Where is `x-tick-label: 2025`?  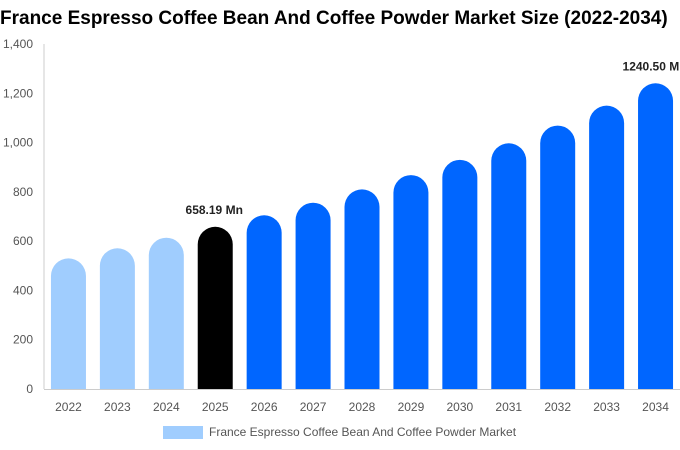 x-tick-label: 2025 is located at coordinates (215, 407).